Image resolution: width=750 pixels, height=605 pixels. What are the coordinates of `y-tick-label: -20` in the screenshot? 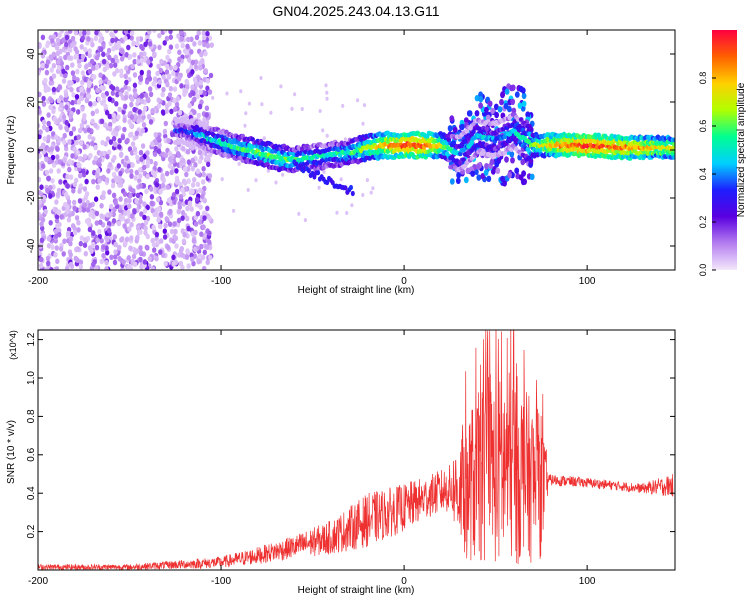 It's located at (31, 197).